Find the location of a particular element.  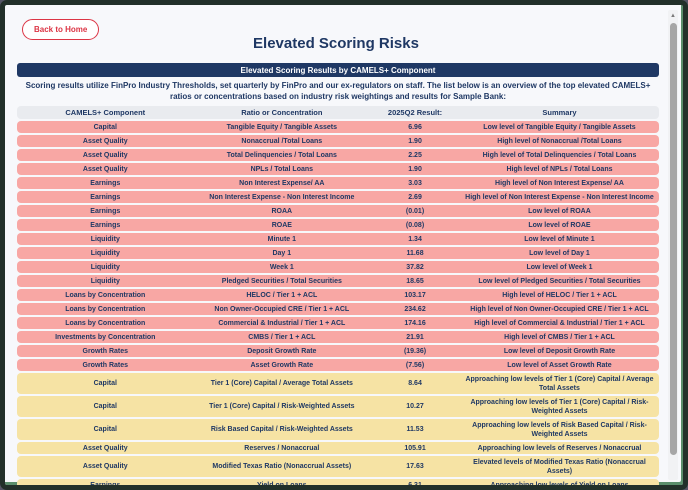

result-cell: 37.82 is located at coordinates (415, 267).